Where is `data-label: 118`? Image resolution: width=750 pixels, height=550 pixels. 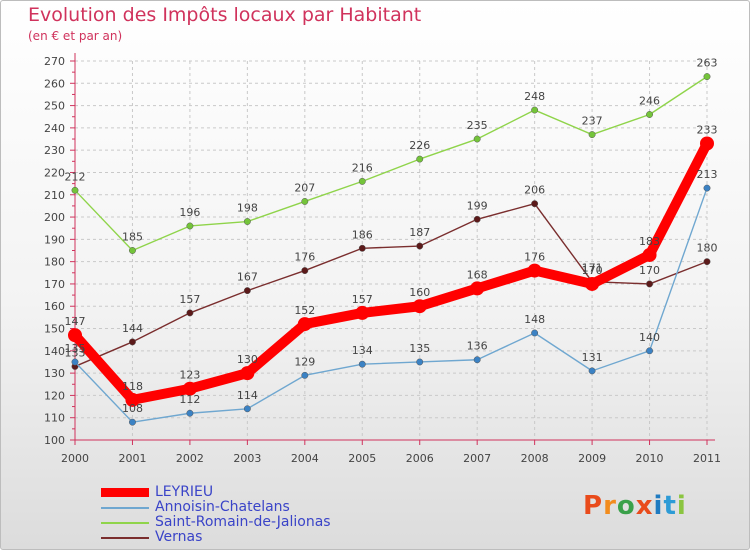 data-label: 118 is located at coordinates (132, 386).